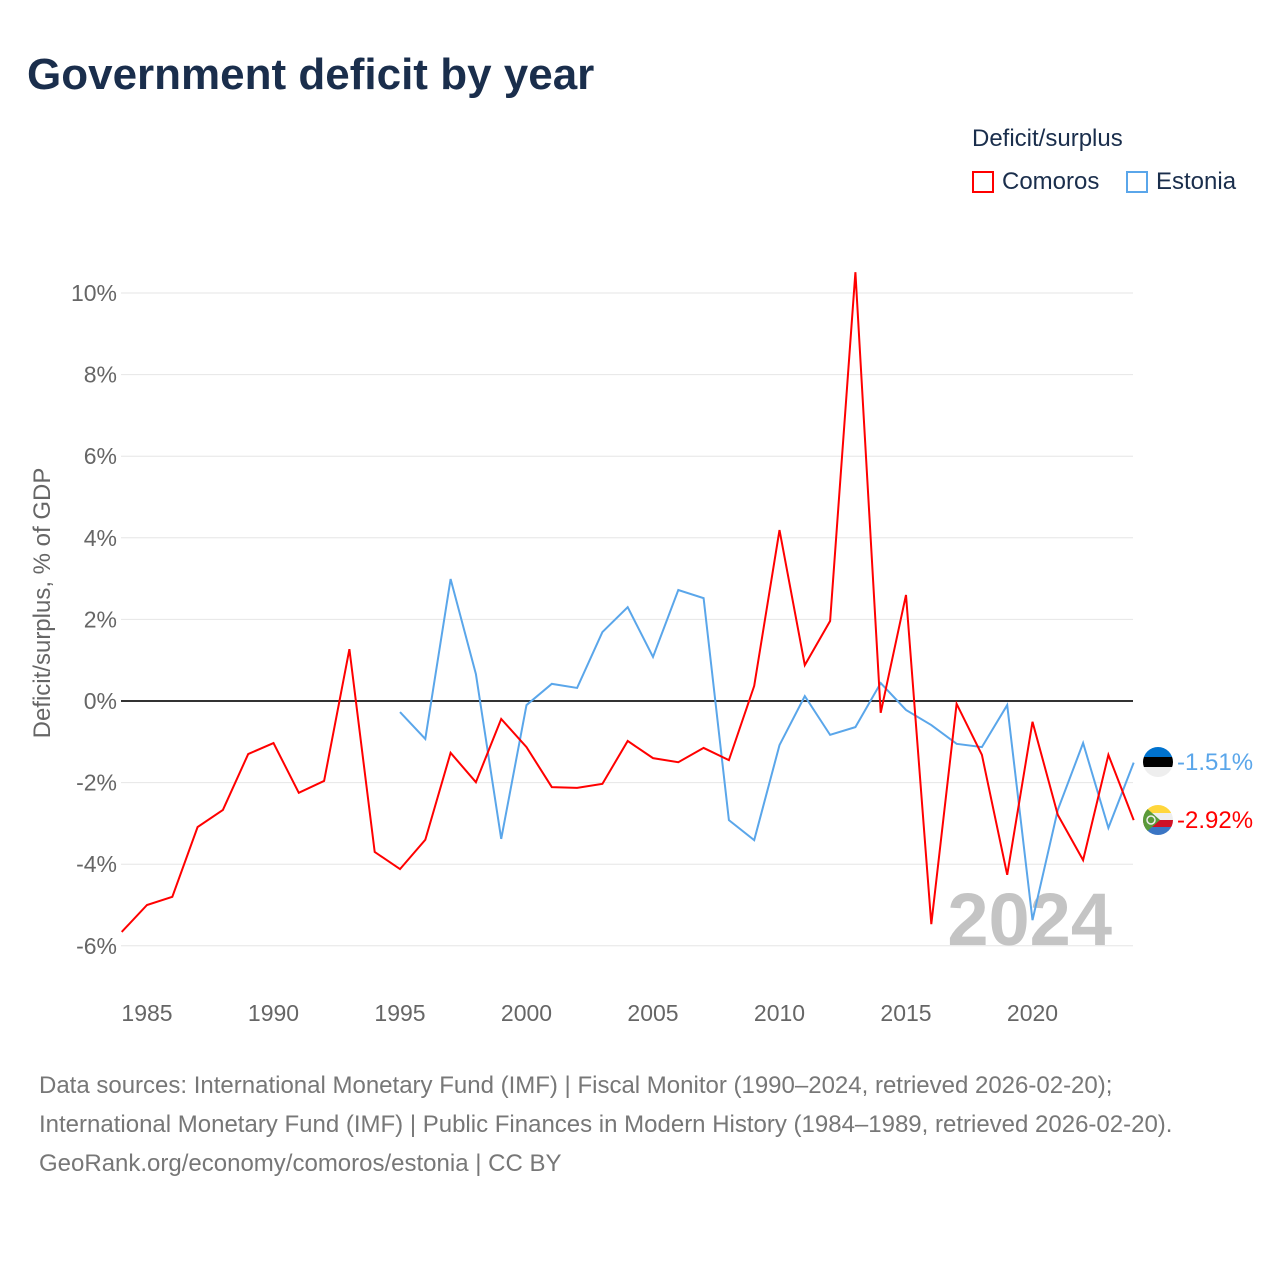 The image size is (1280, 1280). I want to click on comoros-end-label: -2.92%, so click(1215, 820).